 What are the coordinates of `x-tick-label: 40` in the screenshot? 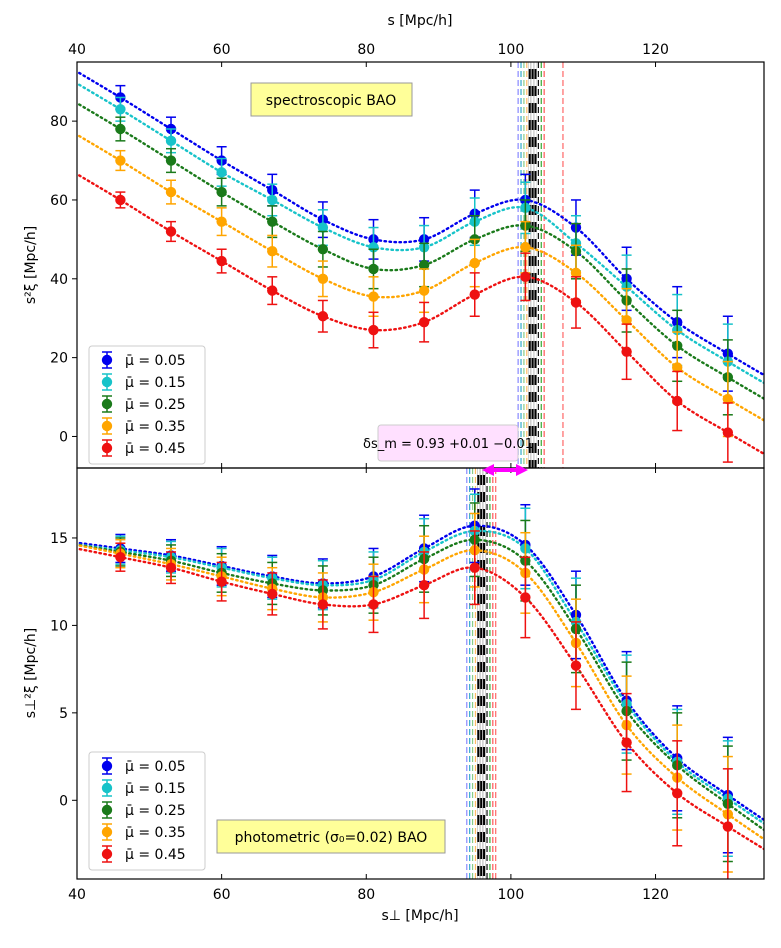 It's located at (77, 895).